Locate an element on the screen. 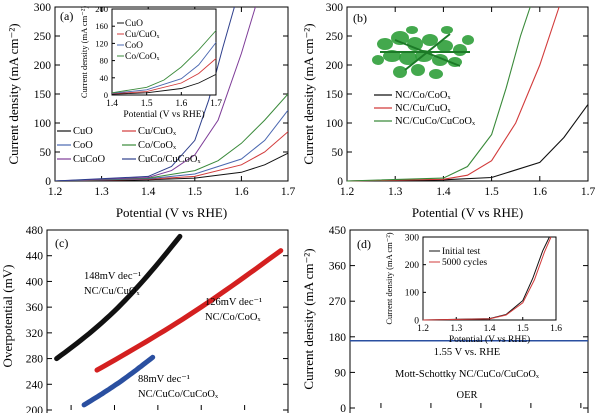 This screenshot has width=600, height=413. legend-entry: Co/CoOₓ is located at coordinates (157, 145).